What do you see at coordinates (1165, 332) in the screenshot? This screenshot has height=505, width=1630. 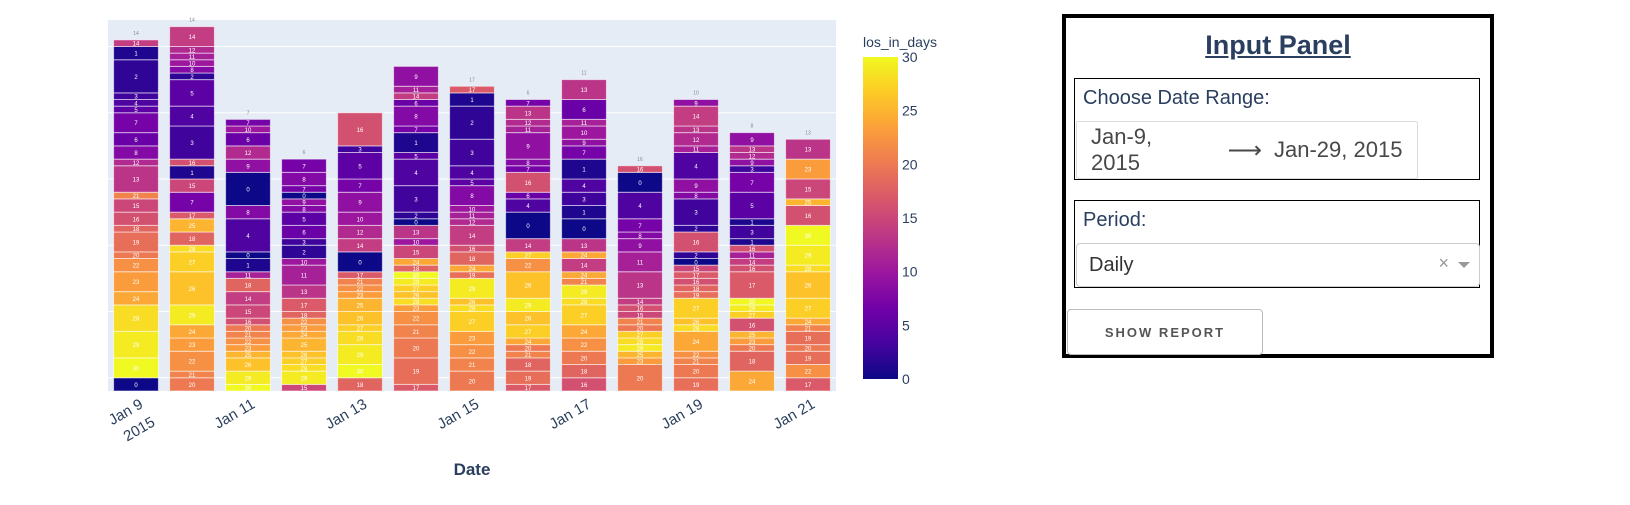 I see `show-report-button: SHOW REPORT` at bounding box center [1165, 332].